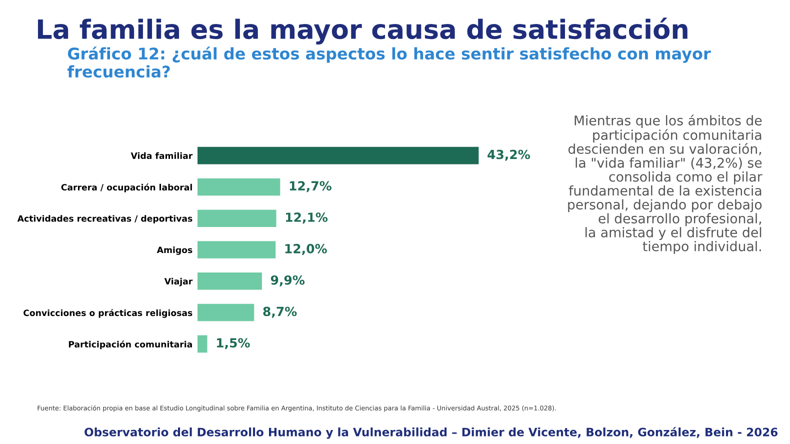  I want to click on y-tick-label: Vida familiar, so click(161, 155).